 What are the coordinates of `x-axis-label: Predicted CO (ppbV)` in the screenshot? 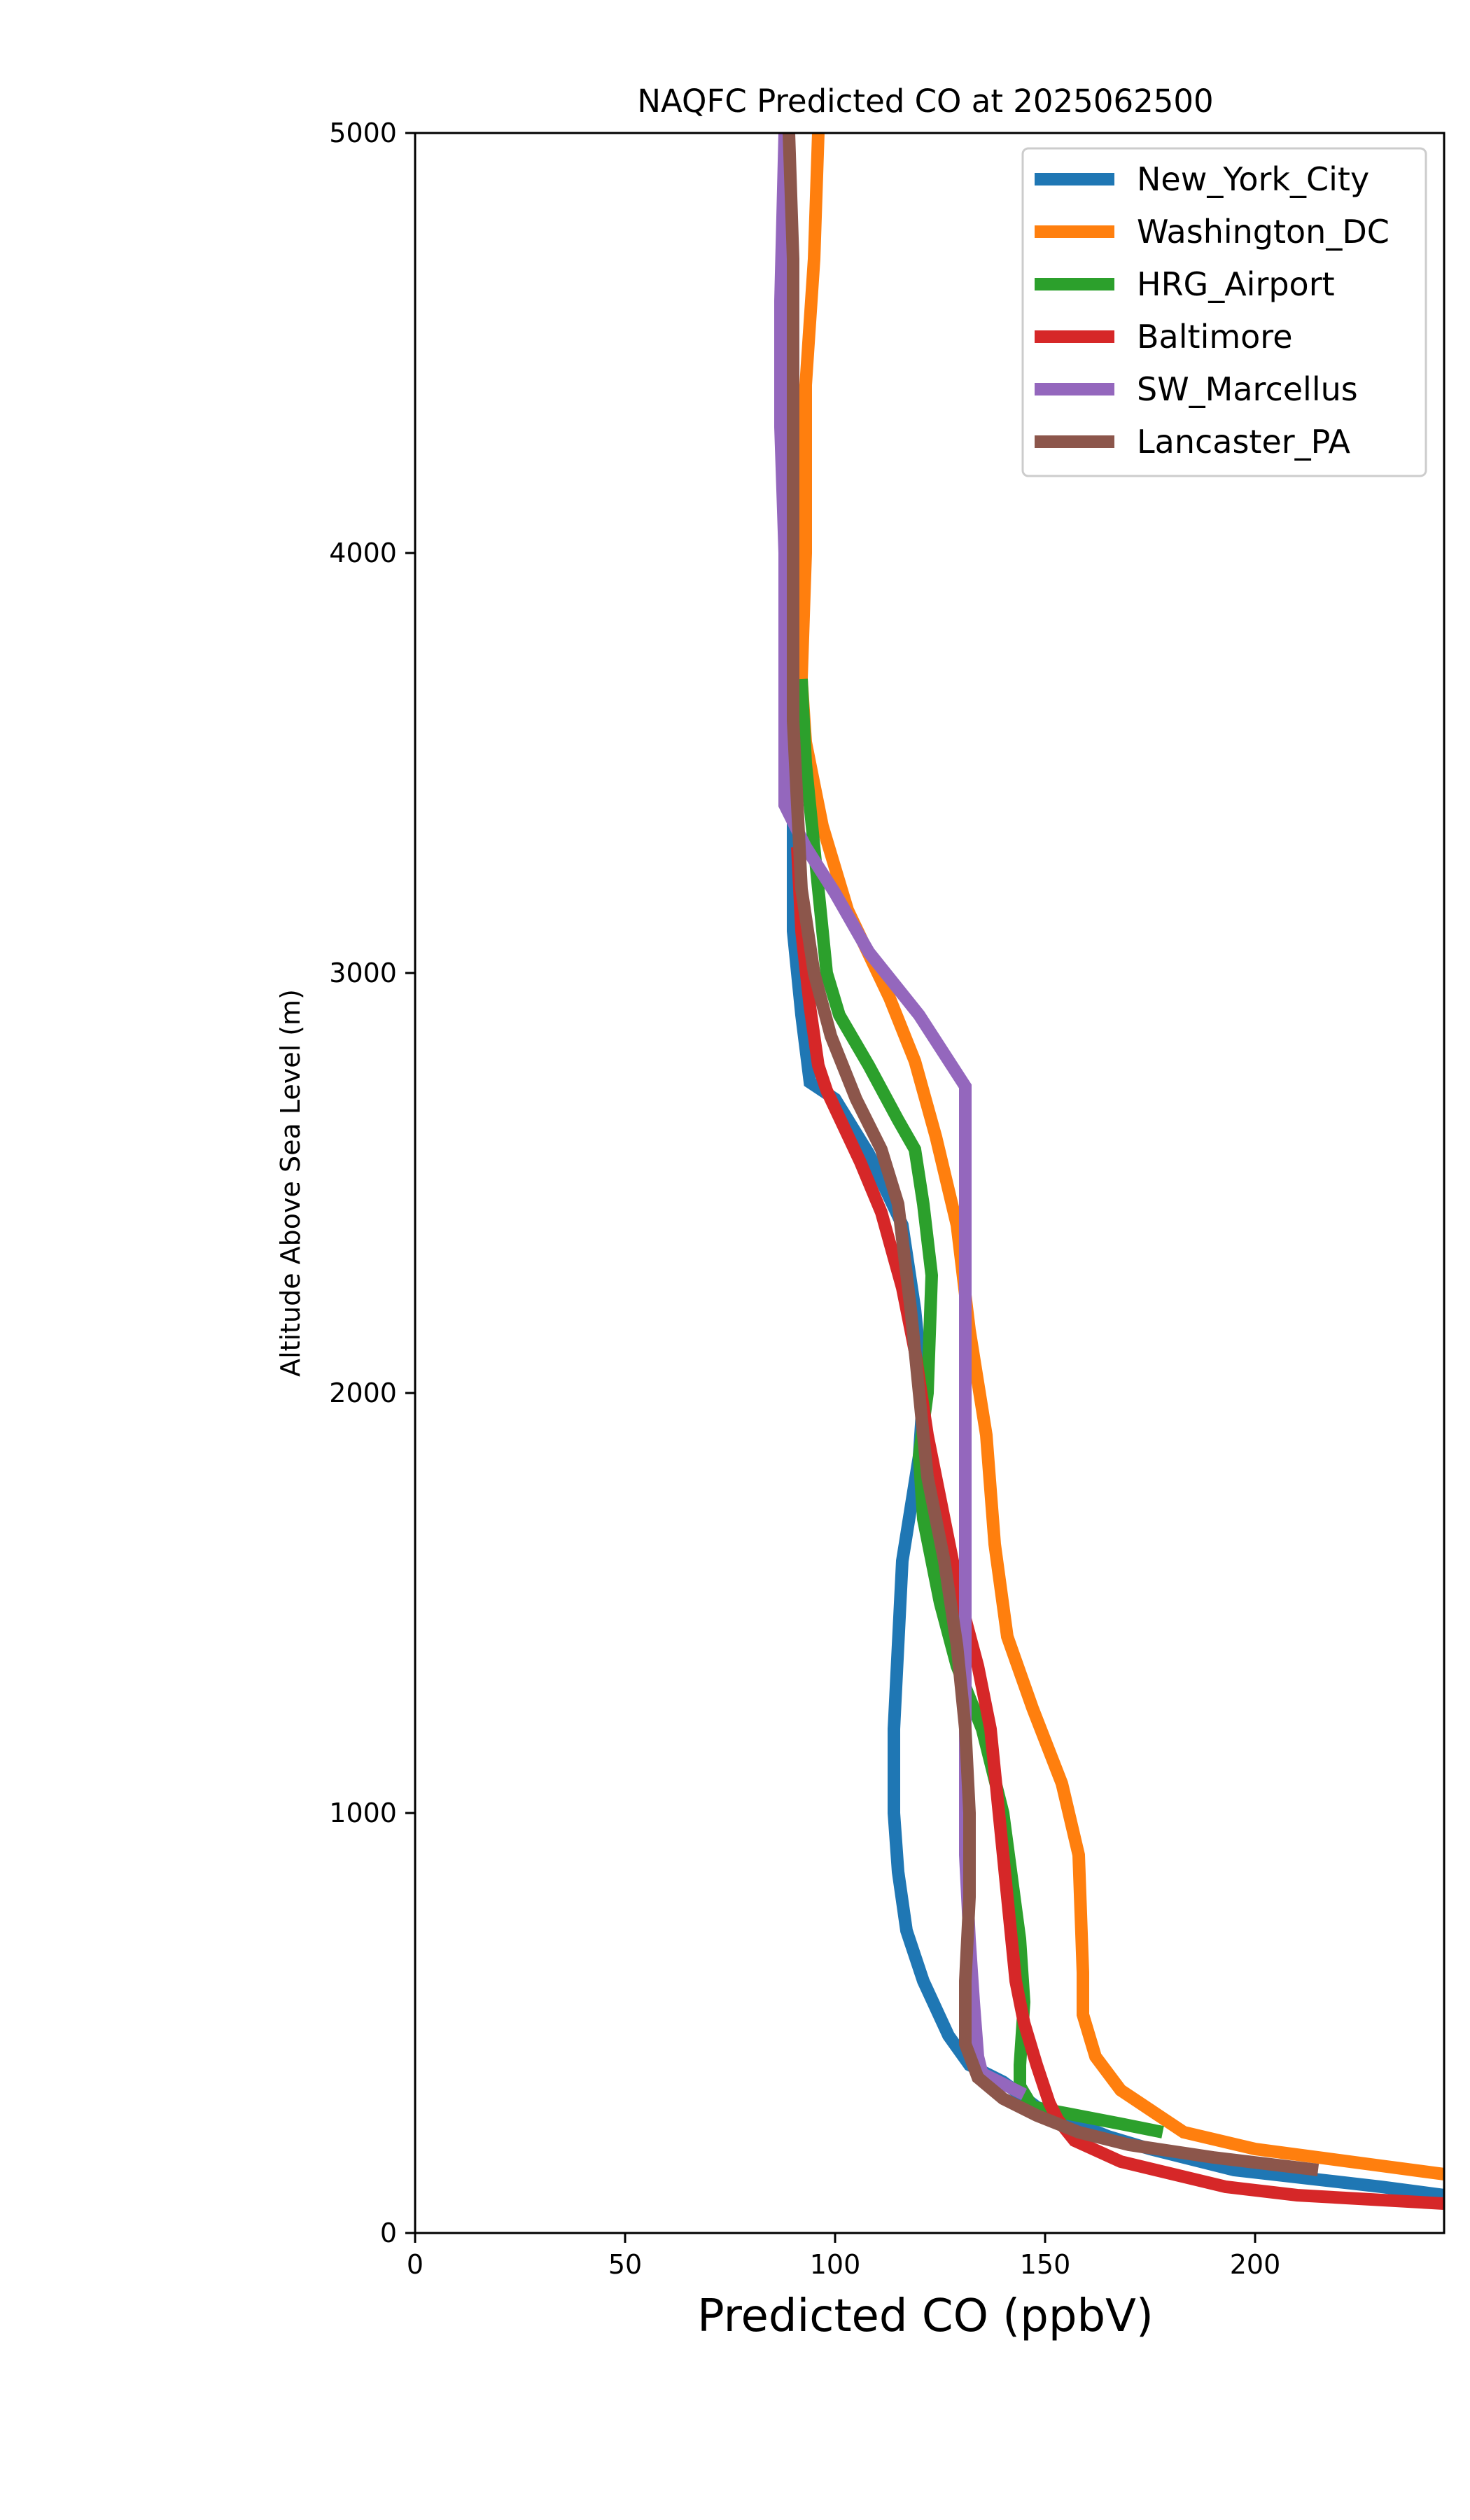 It's located at (925, 2316).